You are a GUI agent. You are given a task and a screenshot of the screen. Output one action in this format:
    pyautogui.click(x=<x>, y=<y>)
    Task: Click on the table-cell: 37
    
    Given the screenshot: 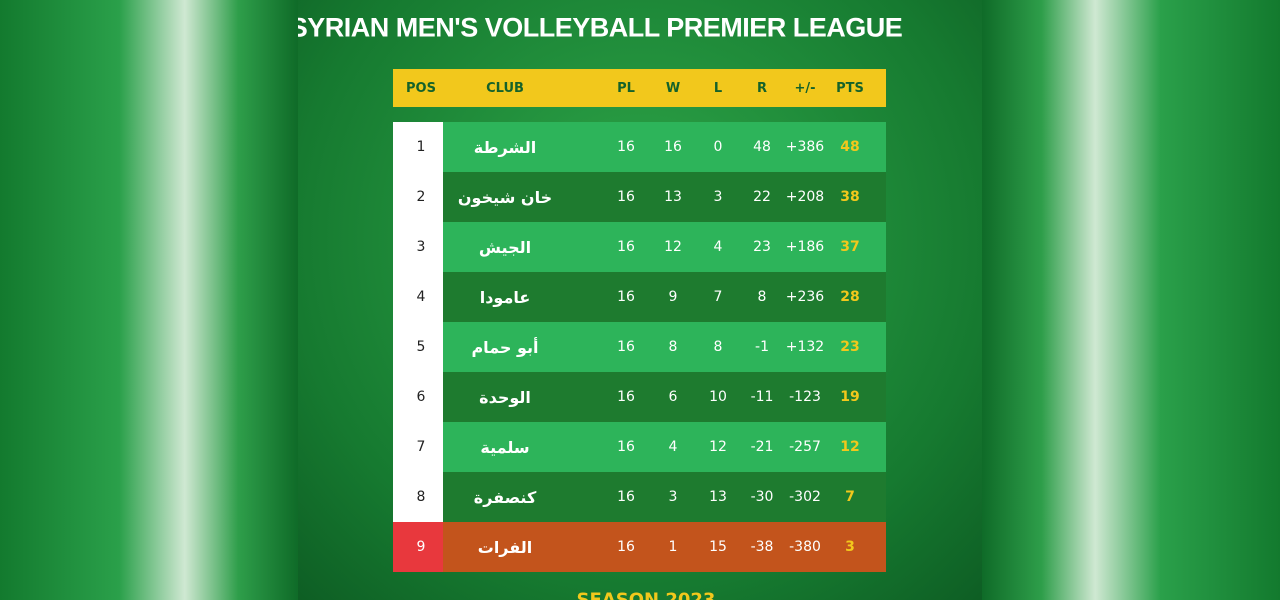 What is the action you would take?
    pyautogui.click(x=850, y=247)
    